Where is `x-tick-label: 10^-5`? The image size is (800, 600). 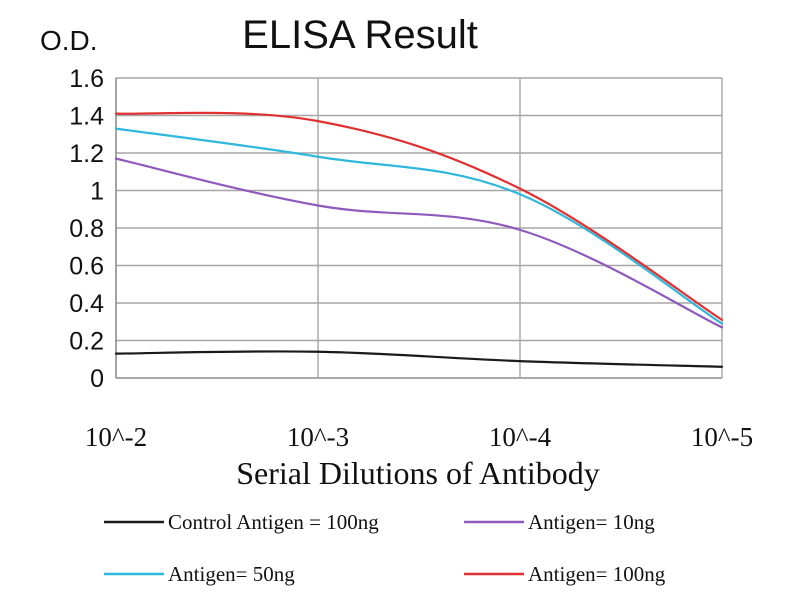 x-tick-label: 10^-5 is located at coordinates (722, 437).